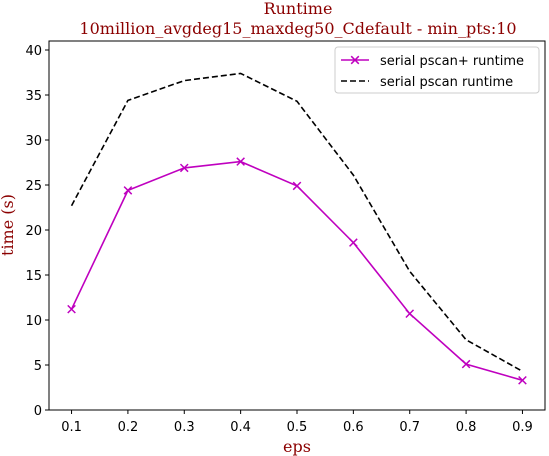 This screenshot has width=549, height=456. I want to click on x-tick-label: 0.3, so click(184, 427).